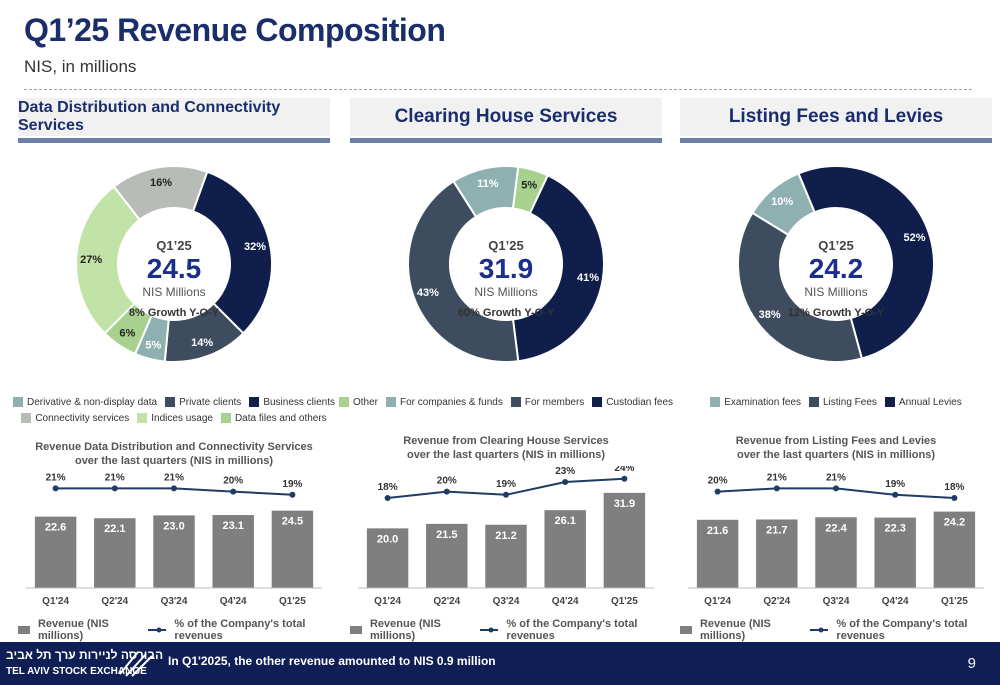  Describe the element at coordinates (930, 402) in the screenshot. I see `legend-label: Annual Levies` at that location.